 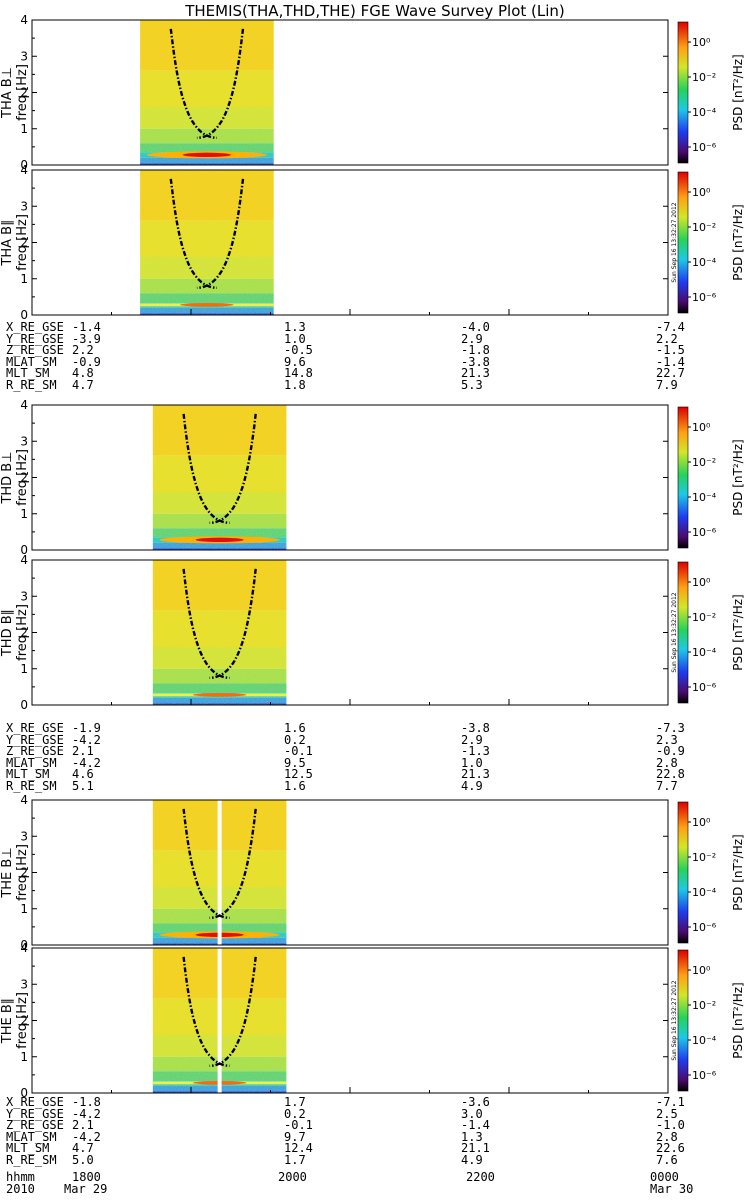 I want to click on panel-frame, so click(x=350, y=632).